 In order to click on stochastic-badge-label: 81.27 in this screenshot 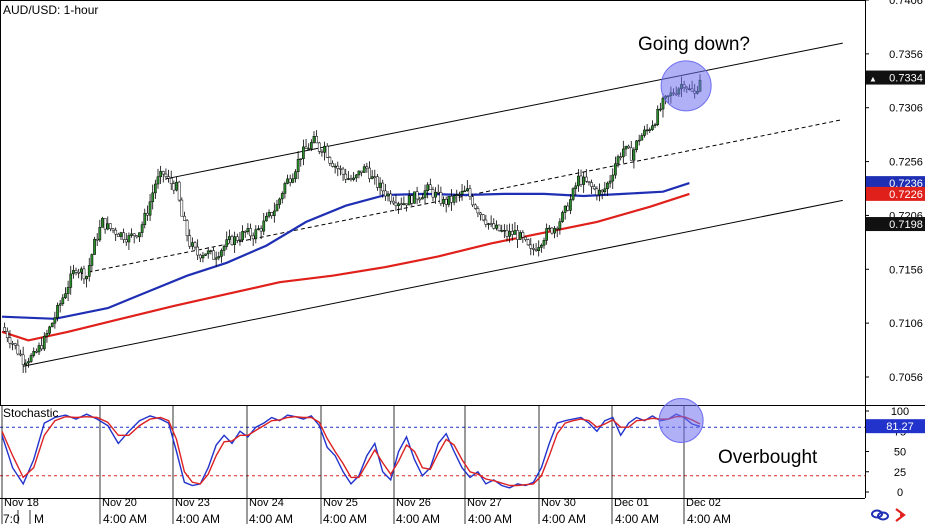, I will do `click(900, 427)`.